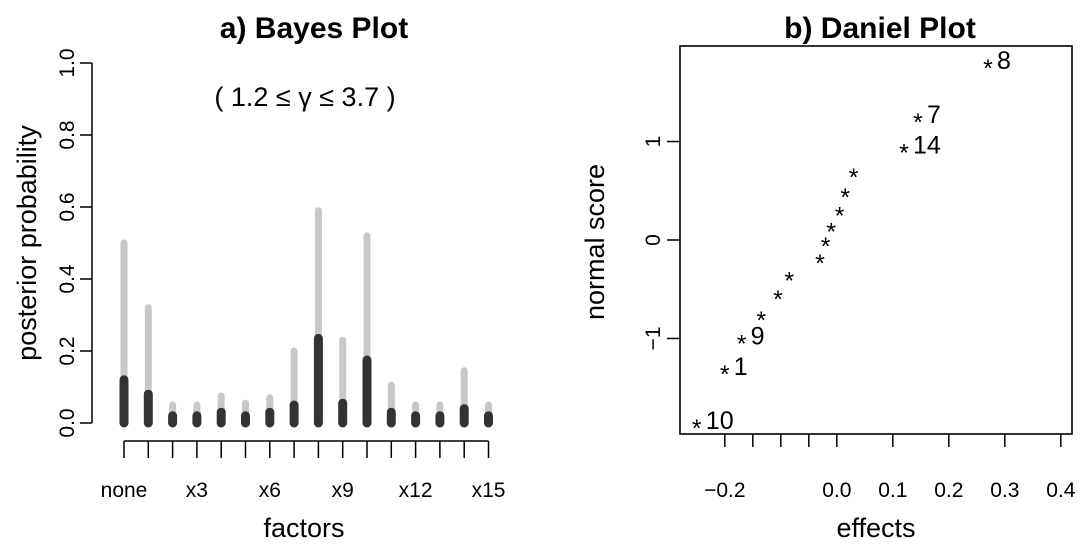 The height and width of the screenshot is (546, 1087). I want to click on effect-point-label: 7, so click(934, 115).